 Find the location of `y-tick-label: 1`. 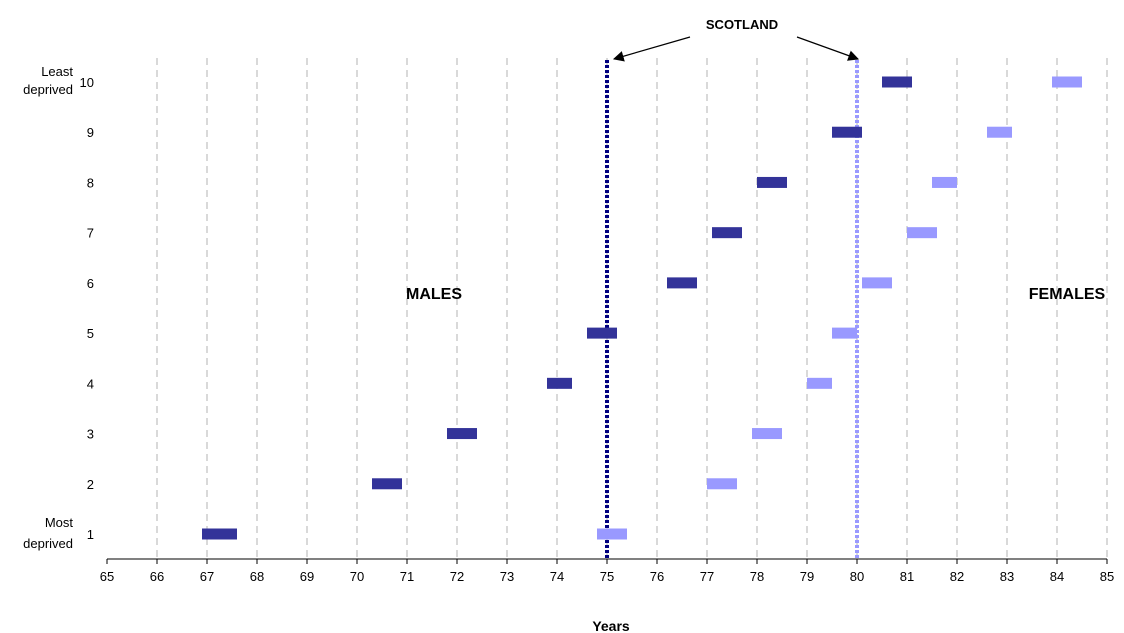

y-tick-label: 1 is located at coordinates (90, 534).